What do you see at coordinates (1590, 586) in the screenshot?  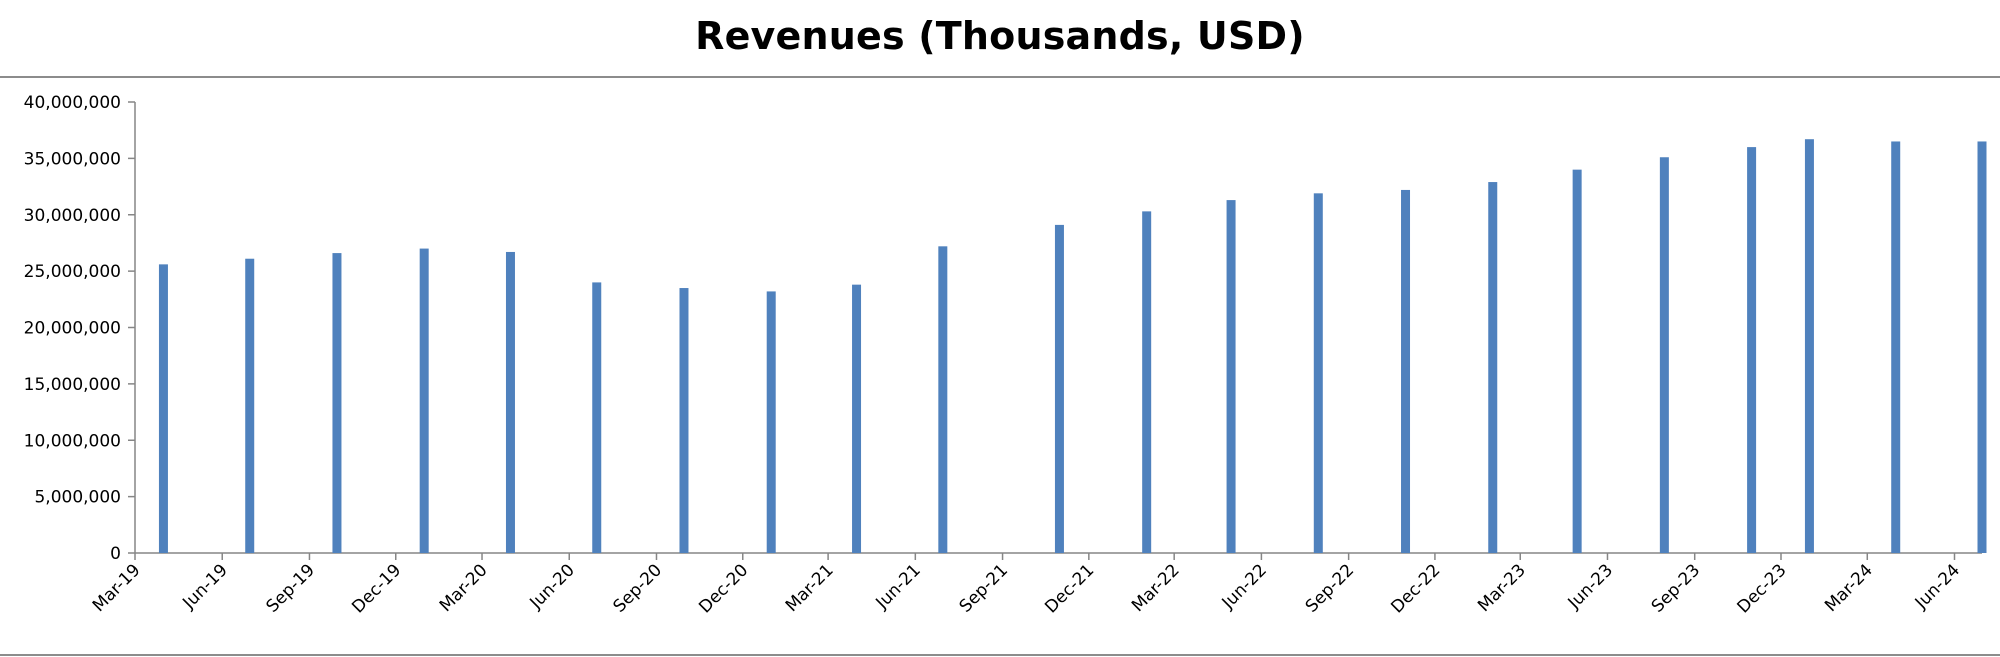 I see `x-tick-label: Jun-23` at bounding box center [1590, 586].